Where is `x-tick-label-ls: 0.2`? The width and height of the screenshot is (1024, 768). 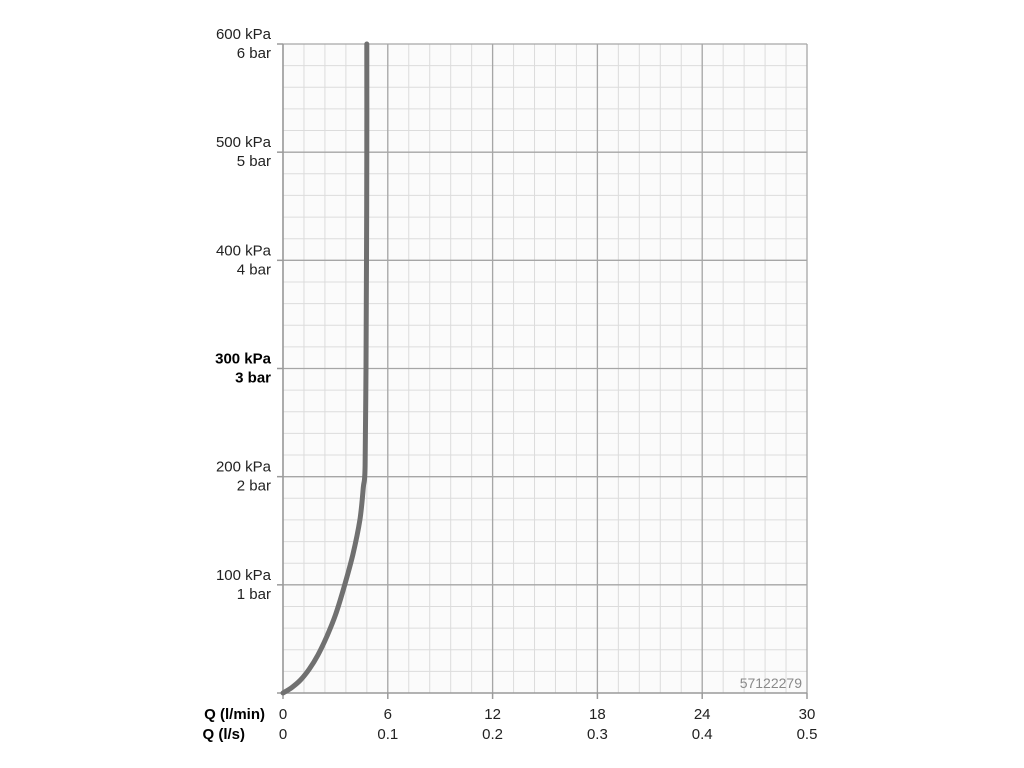 x-tick-label-ls: 0.2 is located at coordinates (492, 734).